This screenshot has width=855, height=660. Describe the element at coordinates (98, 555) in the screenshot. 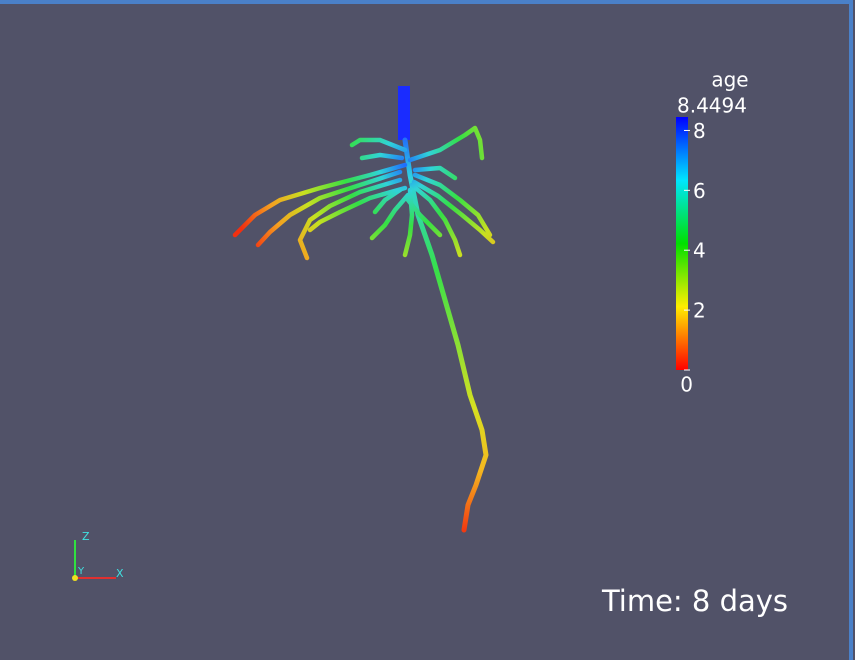

I see `orientation-axes: Z Y X` at that location.